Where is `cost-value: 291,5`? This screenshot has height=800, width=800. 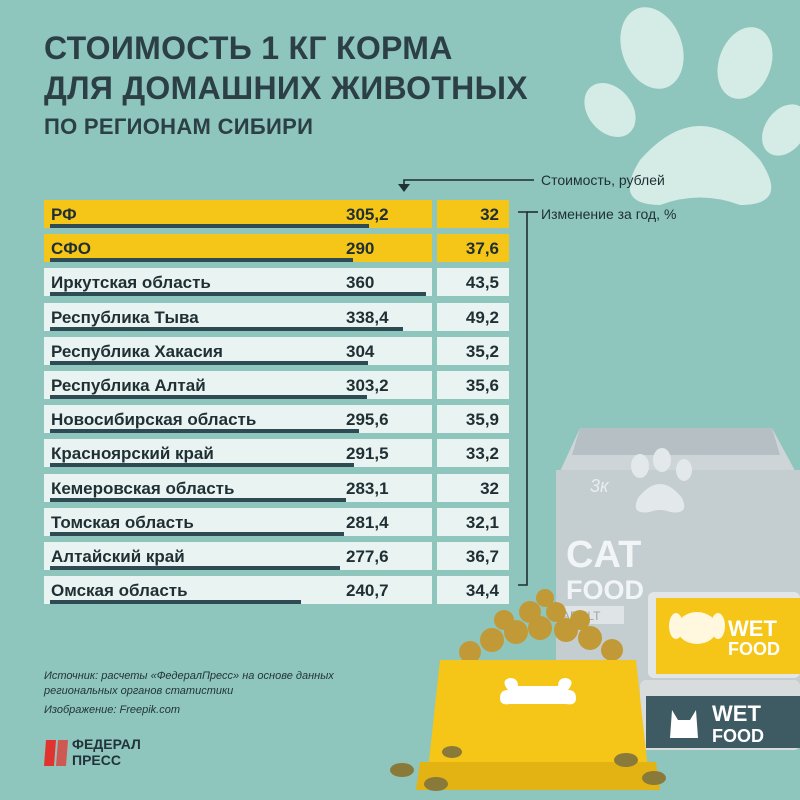
cost-value: 291,5 is located at coordinates (367, 454).